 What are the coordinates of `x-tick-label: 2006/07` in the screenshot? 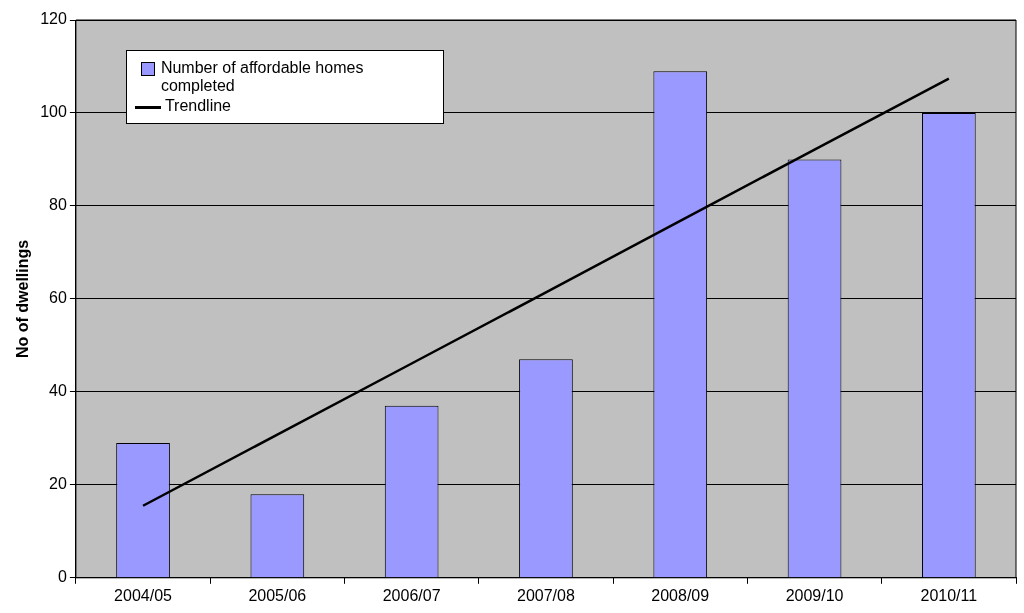 It's located at (411, 595).